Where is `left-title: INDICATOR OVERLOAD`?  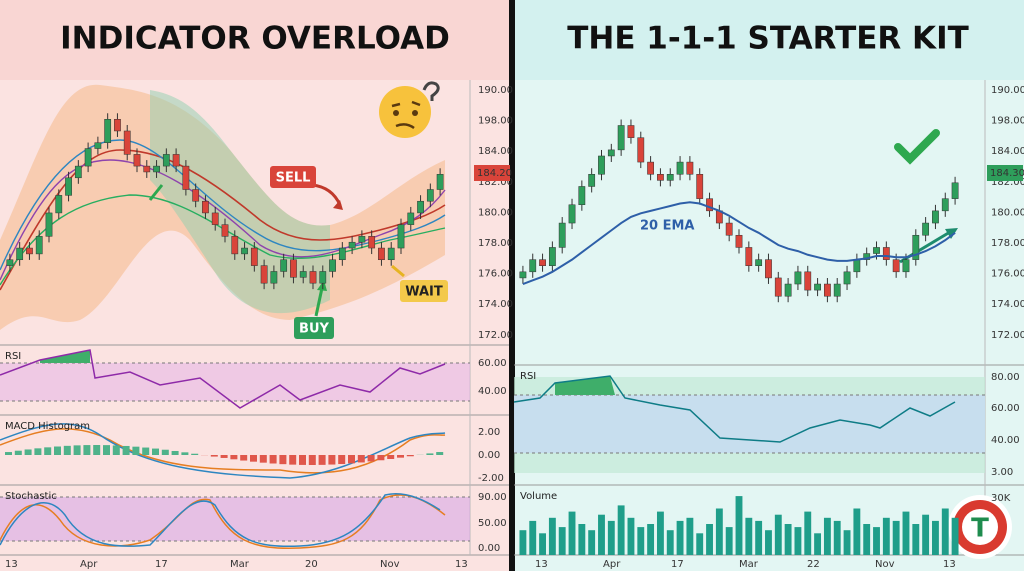
left-title: INDICATOR OVERLOAD is located at coordinates (255, 39).